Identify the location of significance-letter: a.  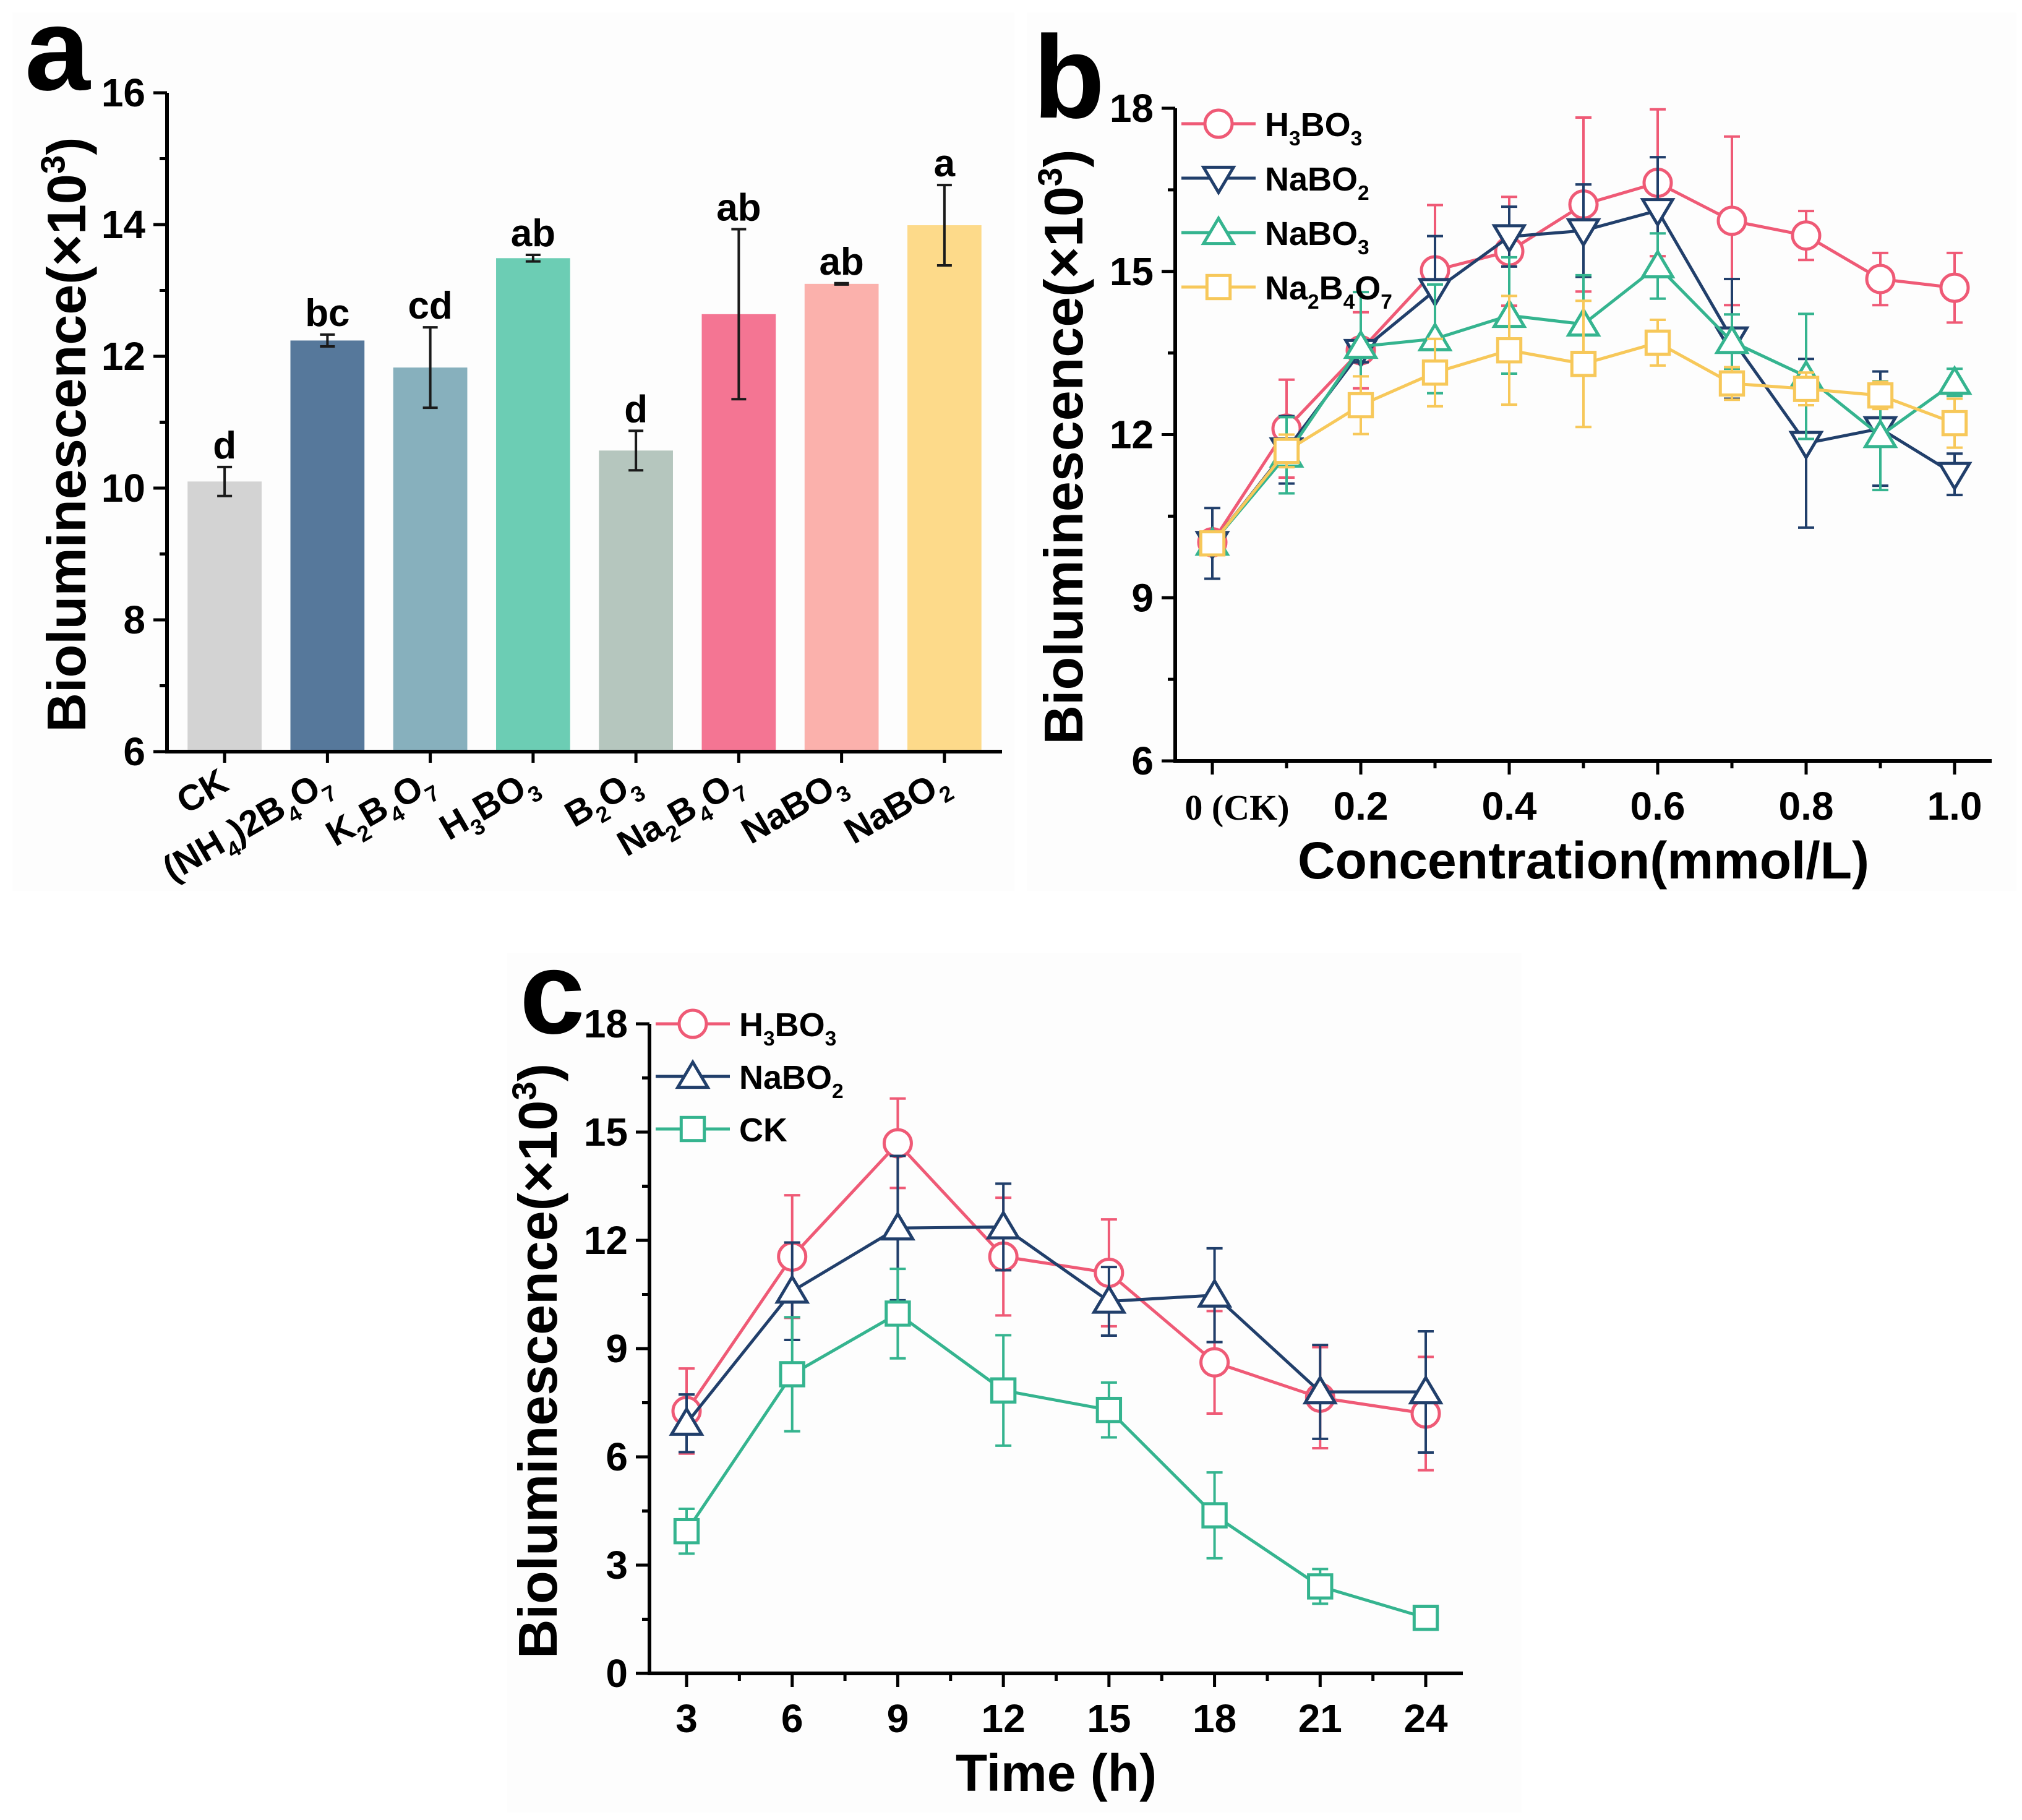
(945, 164).